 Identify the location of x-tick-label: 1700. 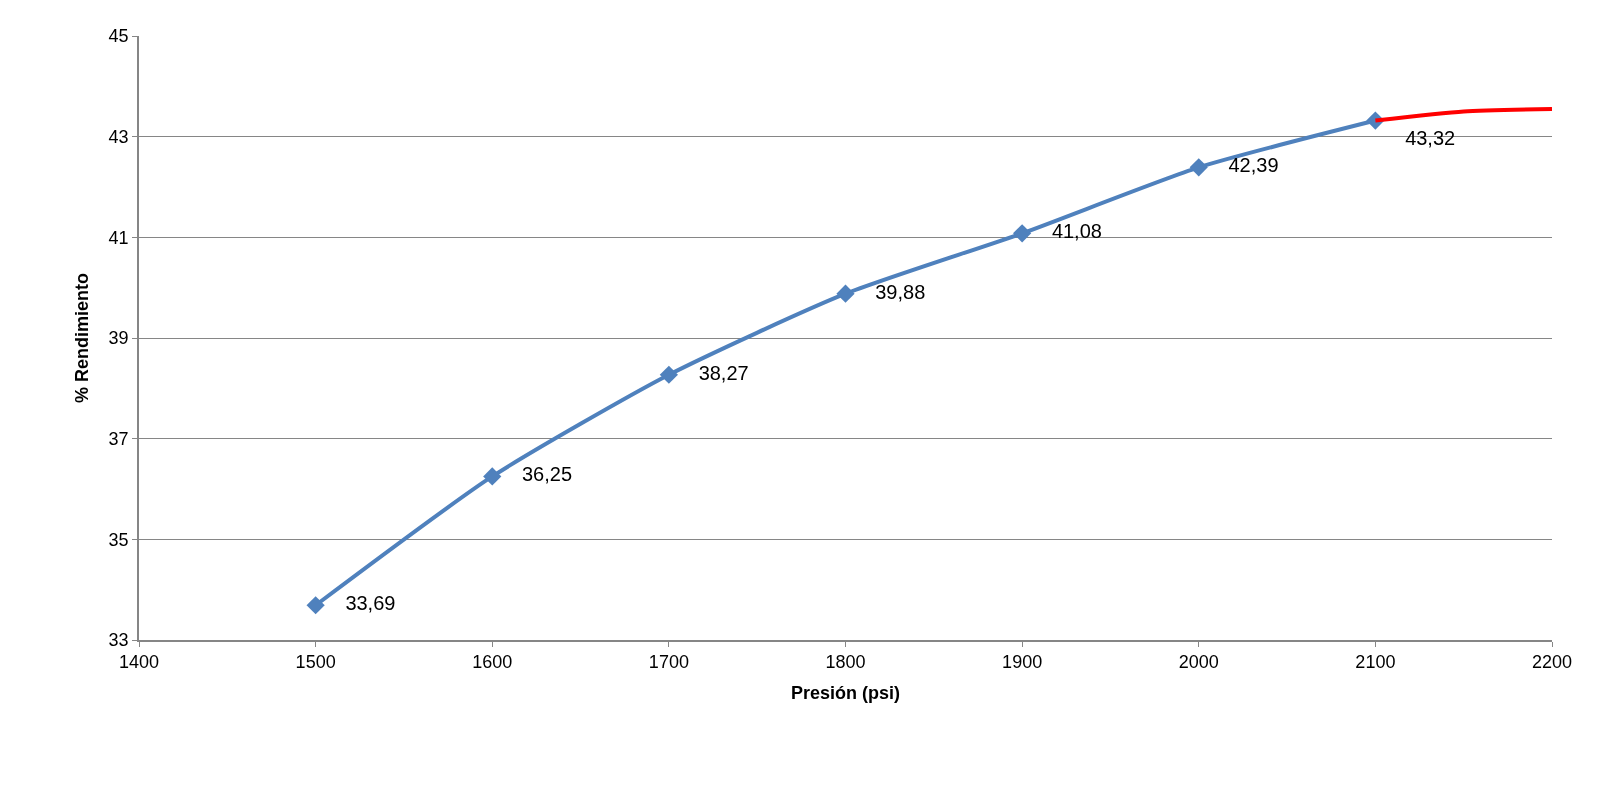
(668, 662).